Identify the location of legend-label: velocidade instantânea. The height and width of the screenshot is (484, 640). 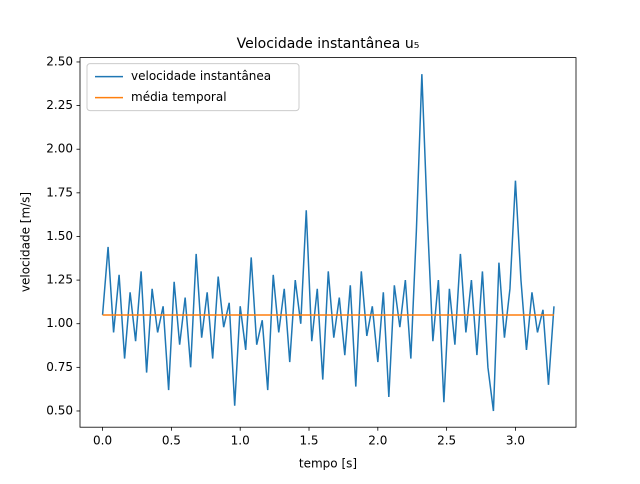
(201, 76).